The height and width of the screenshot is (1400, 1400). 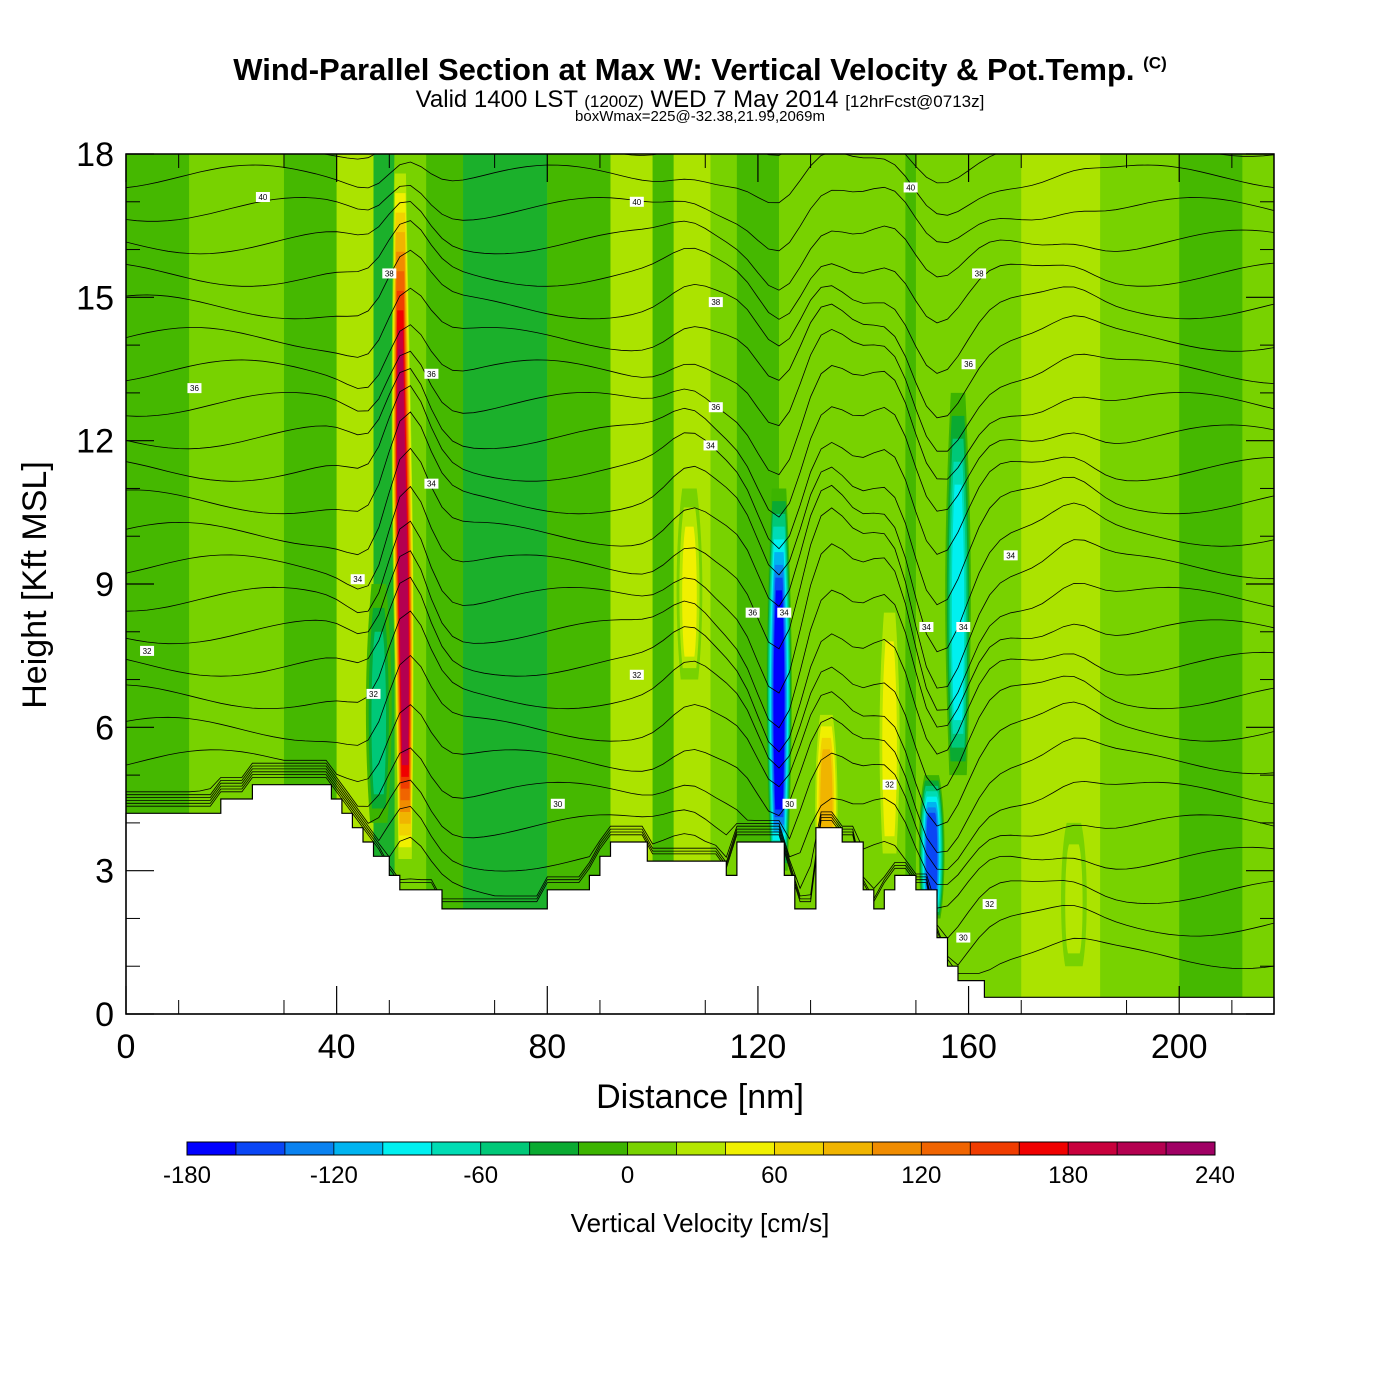 I want to click on x-tick-label: 0, so click(x=126, y=1047).